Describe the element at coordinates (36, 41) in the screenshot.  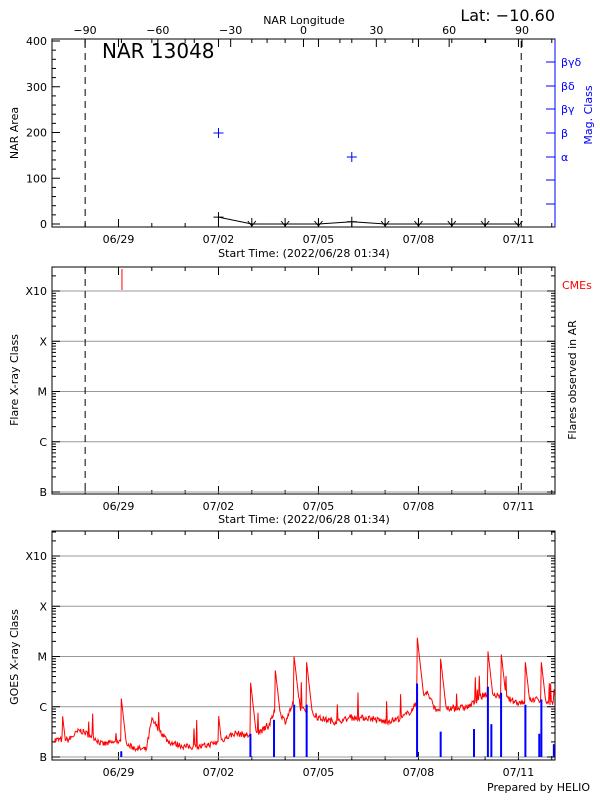
I see `panel1-ytick-label: 400` at that location.